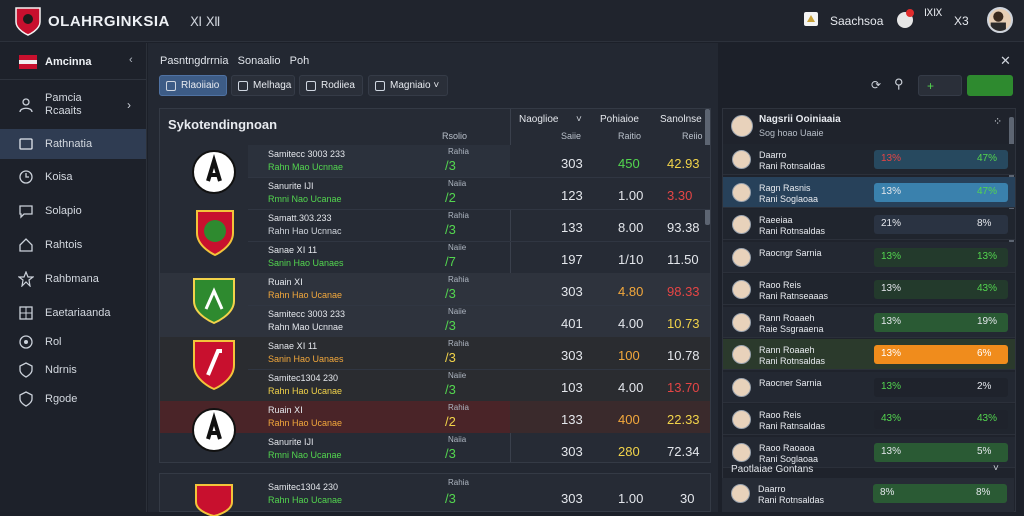  Describe the element at coordinates (683, 259) in the screenshot. I see `value-c: 11.50` at that location.